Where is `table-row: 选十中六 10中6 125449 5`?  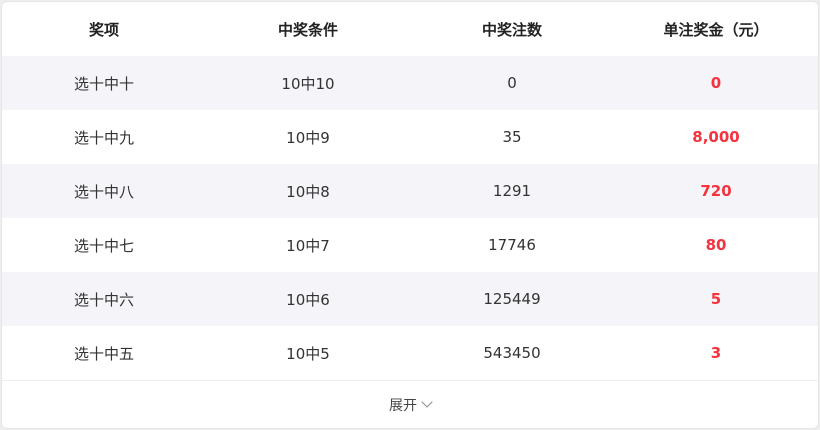
table-row: 选十中六 10中6 125449 5 is located at coordinates (410, 299).